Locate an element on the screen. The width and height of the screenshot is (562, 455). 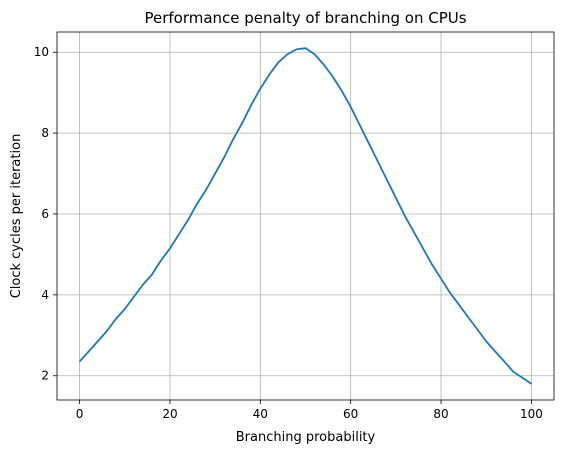
x-tick-label: 20 is located at coordinates (169, 414).